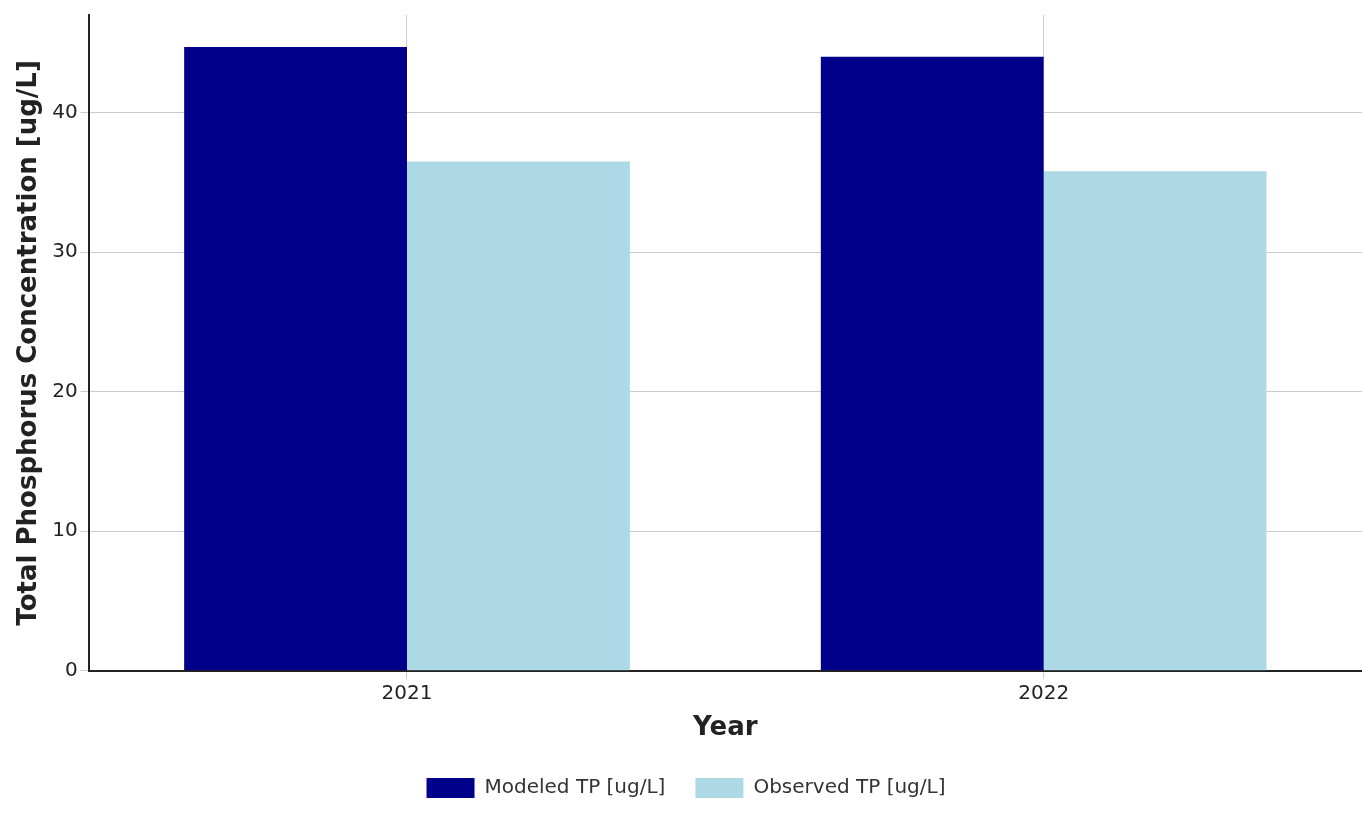 The height and width of the screenshot is (828, 1362). I want to click on legend-label: Observed TP [ug/L], so click(849, 786).